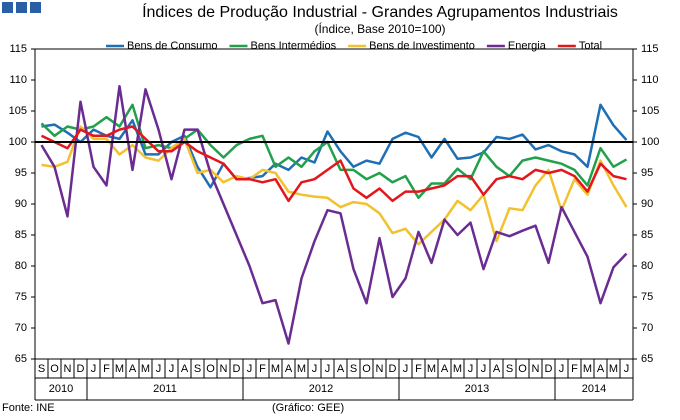  What do you see at coordinates (379, 28) in the screenshot?
I see `chart-subtitle: (Índice, Base 2010=100)` at bounding box center [379, 28].